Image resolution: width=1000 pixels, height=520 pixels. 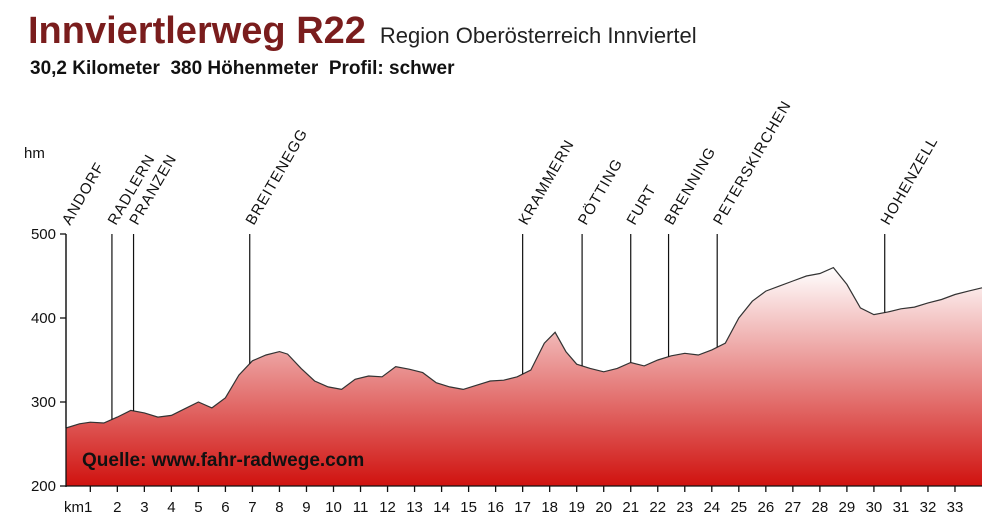 I want to click on x-tick-label: 4, so click(x=171, y=507).